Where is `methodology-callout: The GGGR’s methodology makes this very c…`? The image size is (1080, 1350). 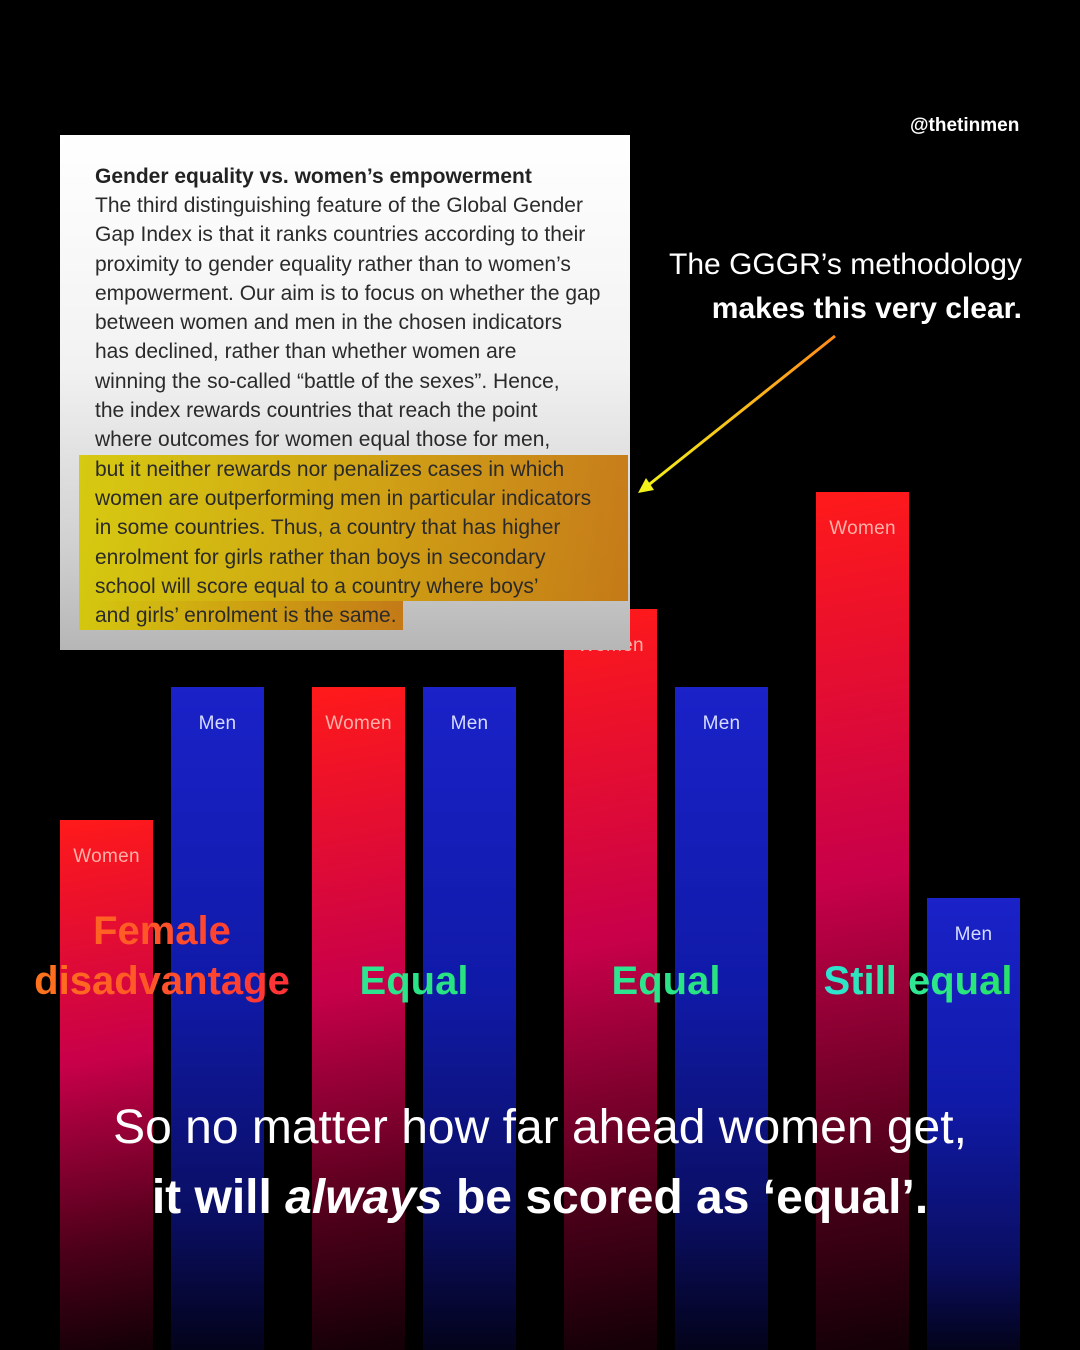
methodology-callout: The GGGR’s methodology makes this very c… is located at coordinates (845, 287).